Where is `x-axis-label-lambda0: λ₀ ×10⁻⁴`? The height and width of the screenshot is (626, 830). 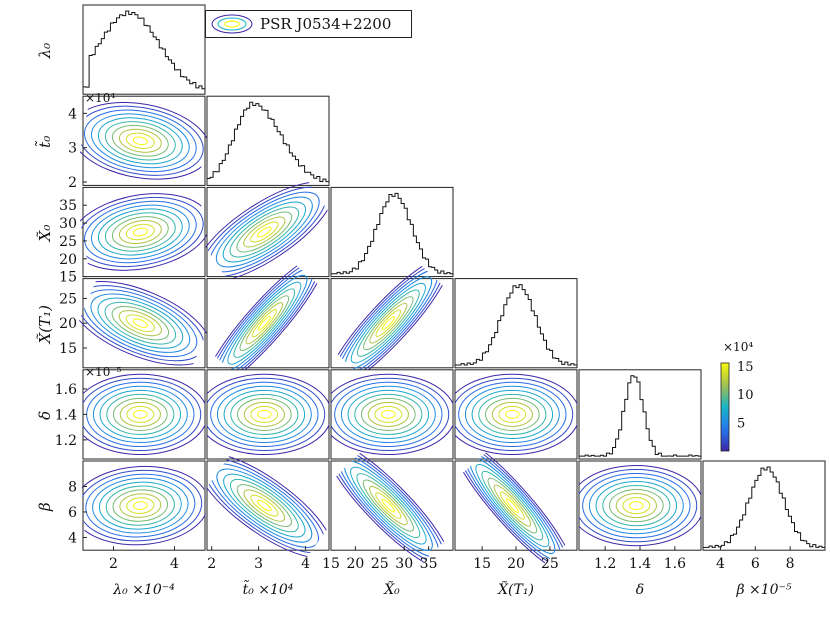
x-axis-label-lambda0: λ₀ ×10⁻⁴ is located at coordinates (143, 590).